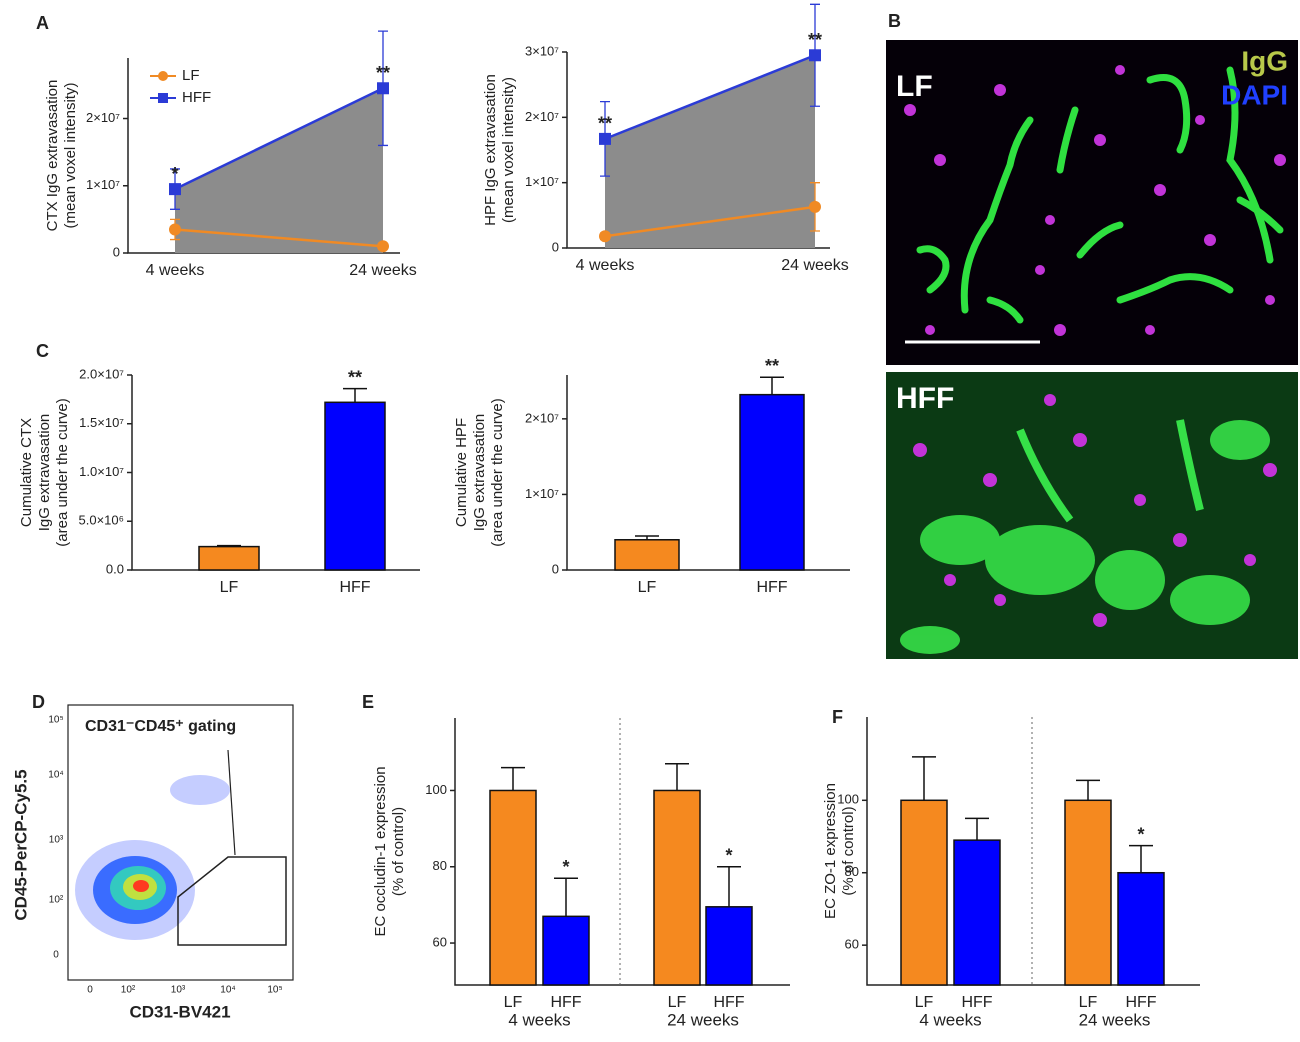 This screenshot has width=1300, height=1042. Describe the element at coordinates (52, 156) in the screenshot. I see `y-axis-label: CTX IgG extravasation` at that location.